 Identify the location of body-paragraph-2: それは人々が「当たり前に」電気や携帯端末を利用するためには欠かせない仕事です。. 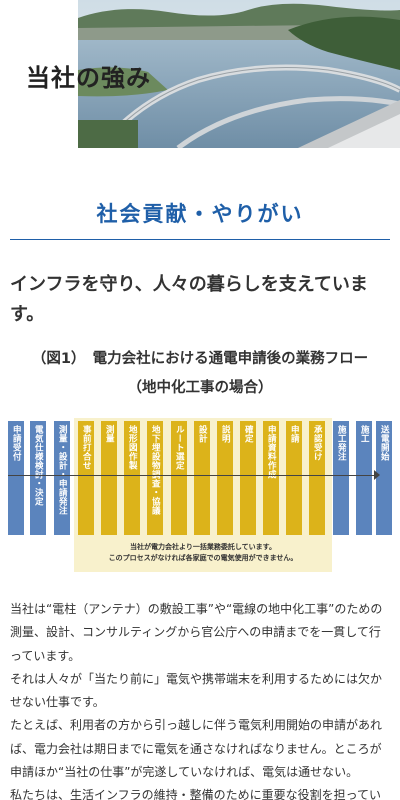
(196, 690).